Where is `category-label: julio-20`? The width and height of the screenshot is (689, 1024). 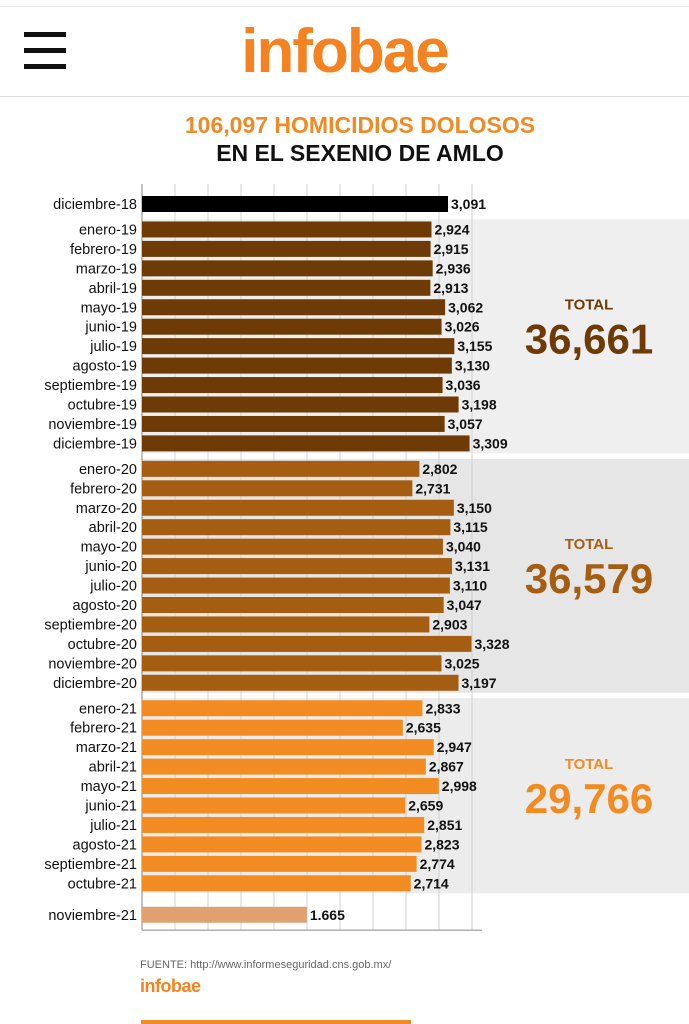
category-label: julio-20 is located at coordinates (113, 587).